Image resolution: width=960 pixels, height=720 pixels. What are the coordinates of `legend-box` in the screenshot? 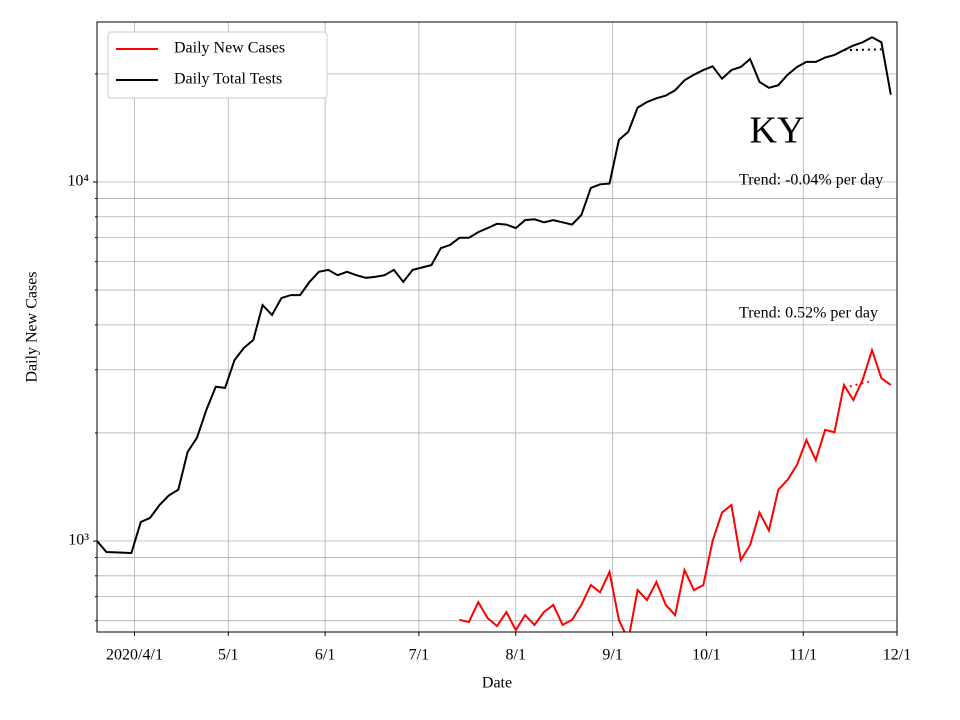 It's located at (217, 65).